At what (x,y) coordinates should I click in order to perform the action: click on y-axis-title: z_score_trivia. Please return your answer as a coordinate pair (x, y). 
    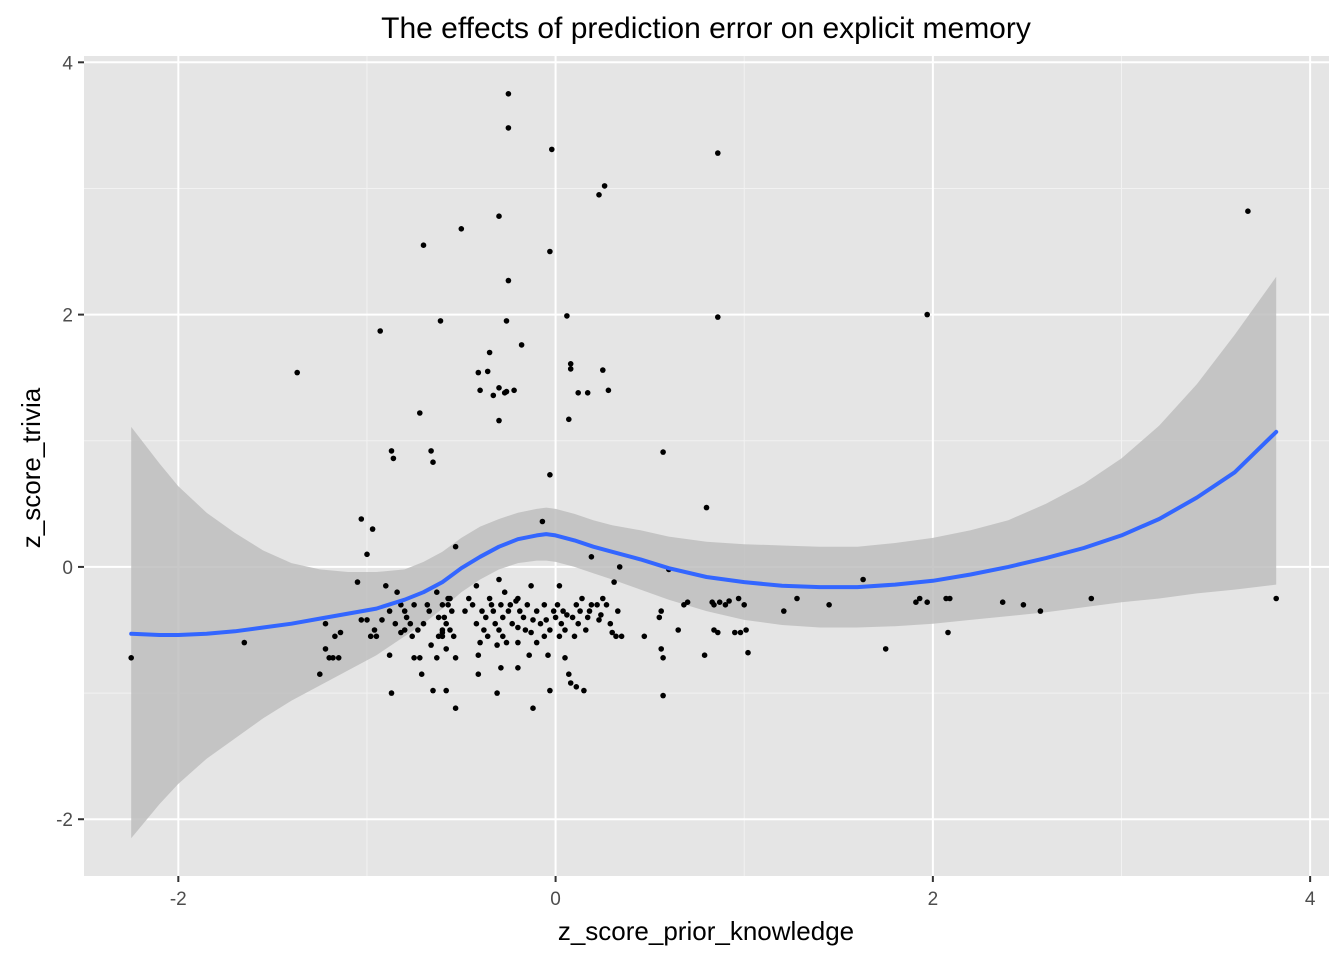
    Looking at the image, I should click on (31, 467).